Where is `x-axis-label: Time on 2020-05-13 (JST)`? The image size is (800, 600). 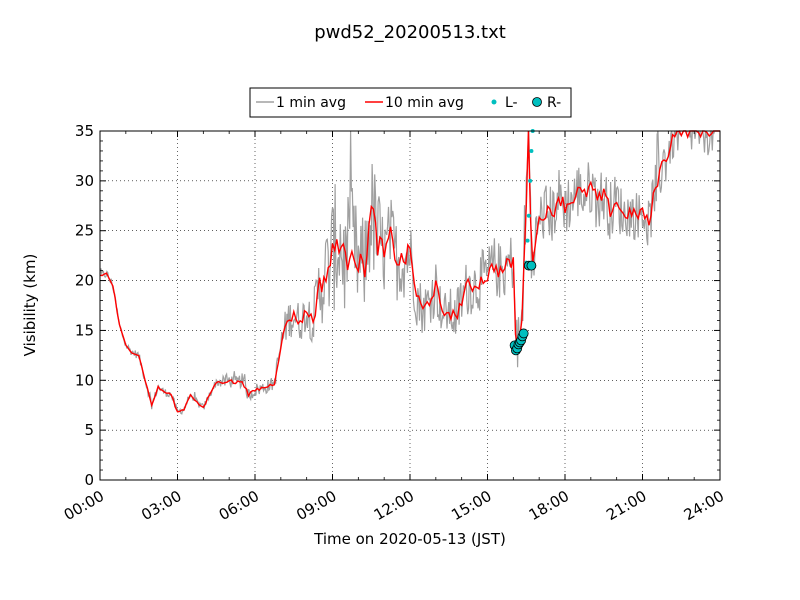
x-axis-label: Time on 2020-05-13 (JST) is located at coordinates (409, 539).